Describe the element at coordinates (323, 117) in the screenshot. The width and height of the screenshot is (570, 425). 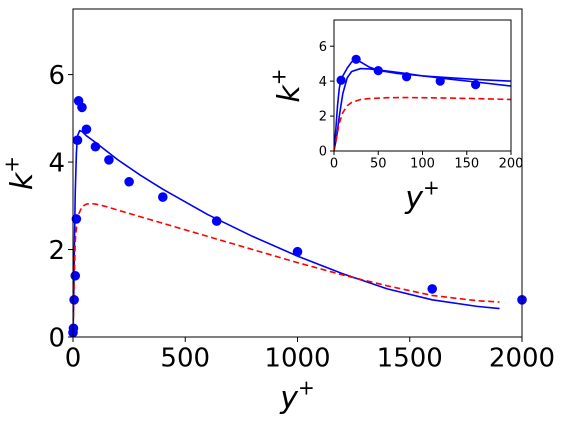
I see `inset-y-tick-label: 2` at that location.